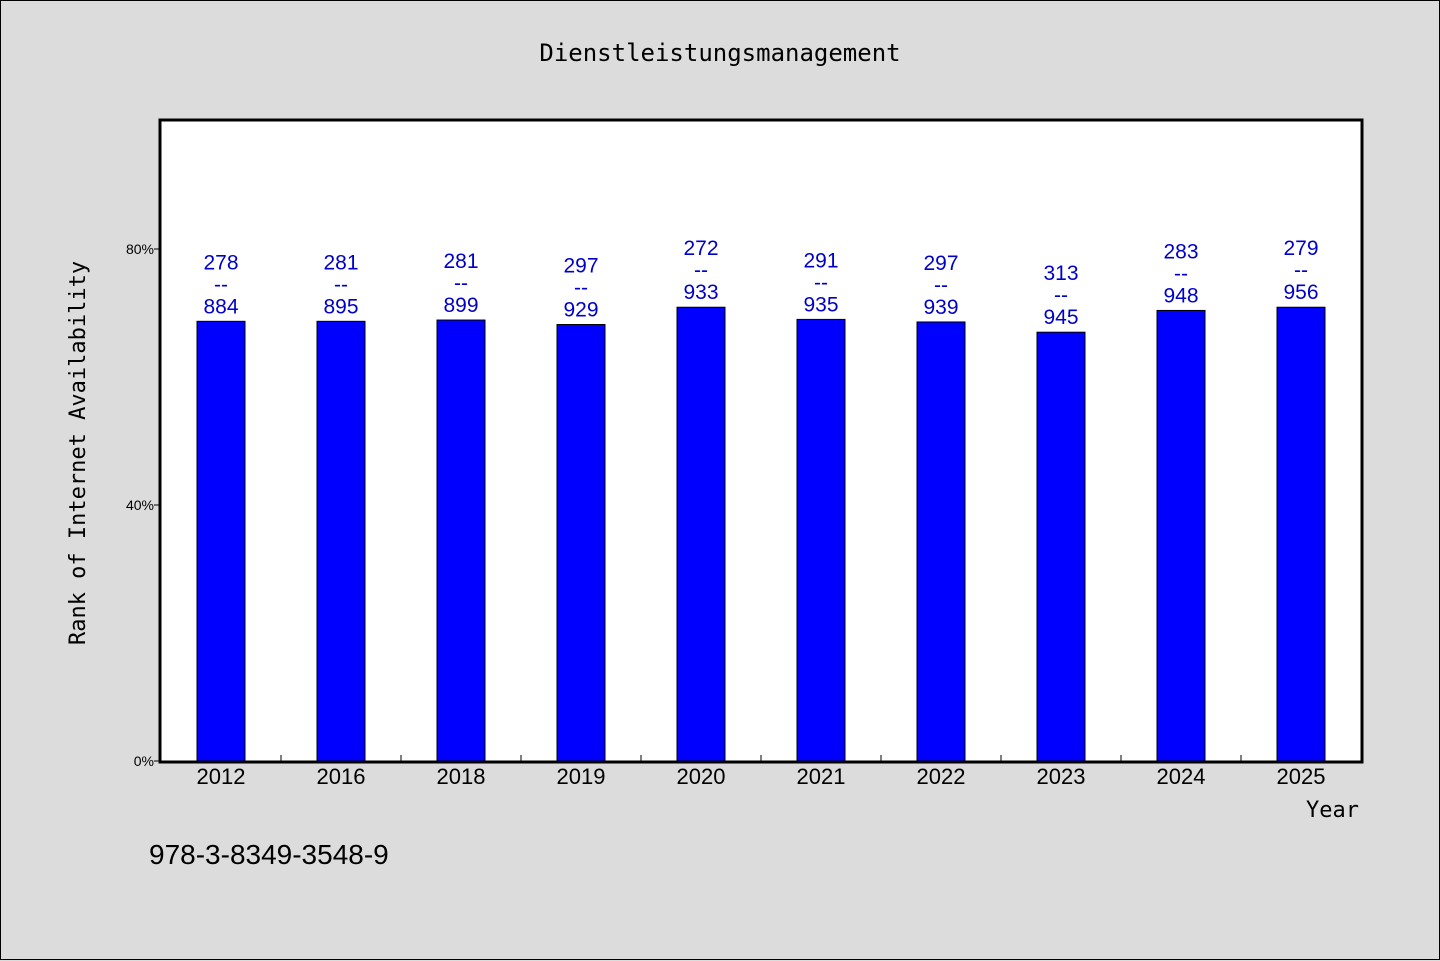 This screenshot has width=1440, height=961. I want to click on data-label-2023-0: 313, so click(1060, 273).